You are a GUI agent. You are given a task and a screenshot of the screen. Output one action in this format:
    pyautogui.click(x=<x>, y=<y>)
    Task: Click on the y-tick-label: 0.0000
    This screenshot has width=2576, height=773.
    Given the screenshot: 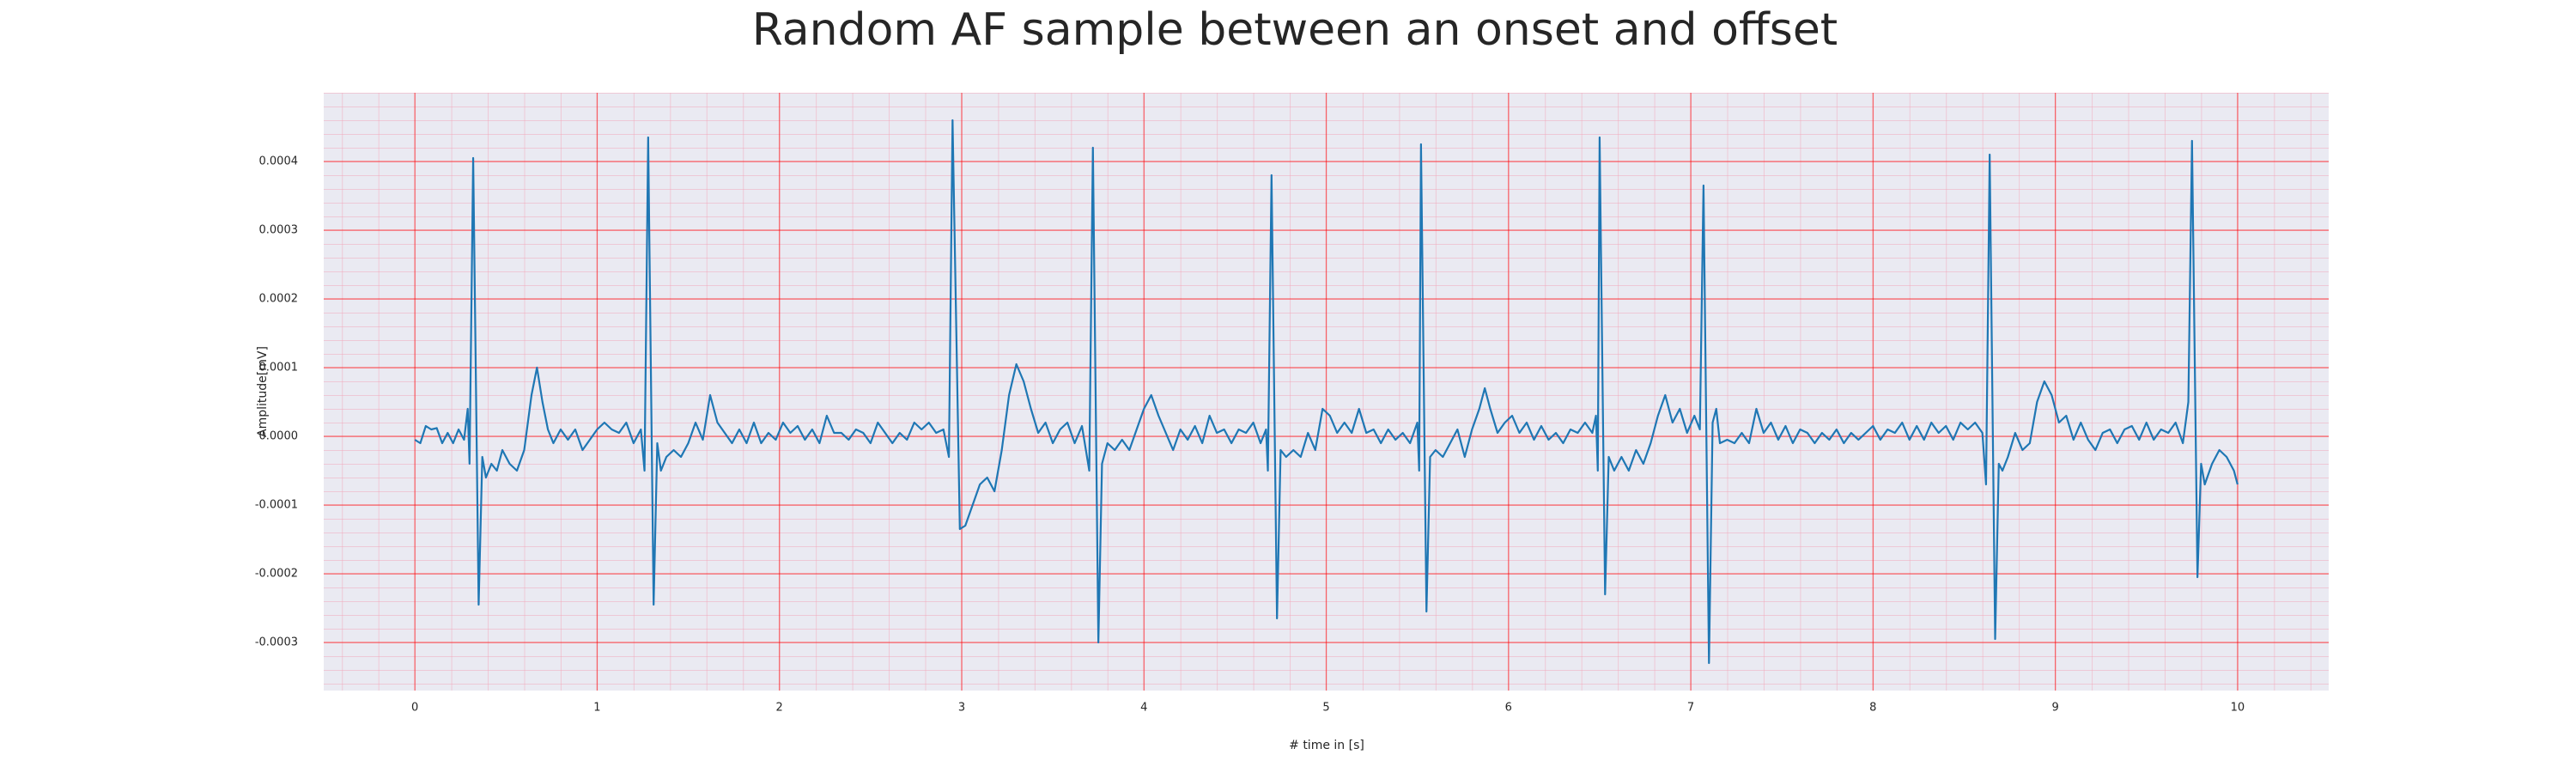 What is the action you would take?
    pyautogui.click(x=279, y=436)
    